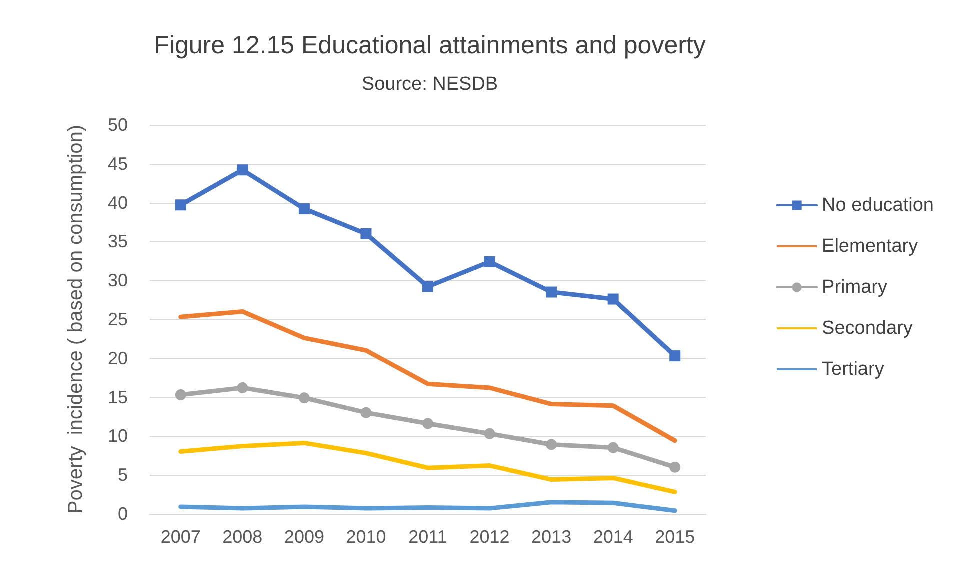 This screenshot has width=959, height=575. I want to click on y-tick-label: 20, so click(118, 358).